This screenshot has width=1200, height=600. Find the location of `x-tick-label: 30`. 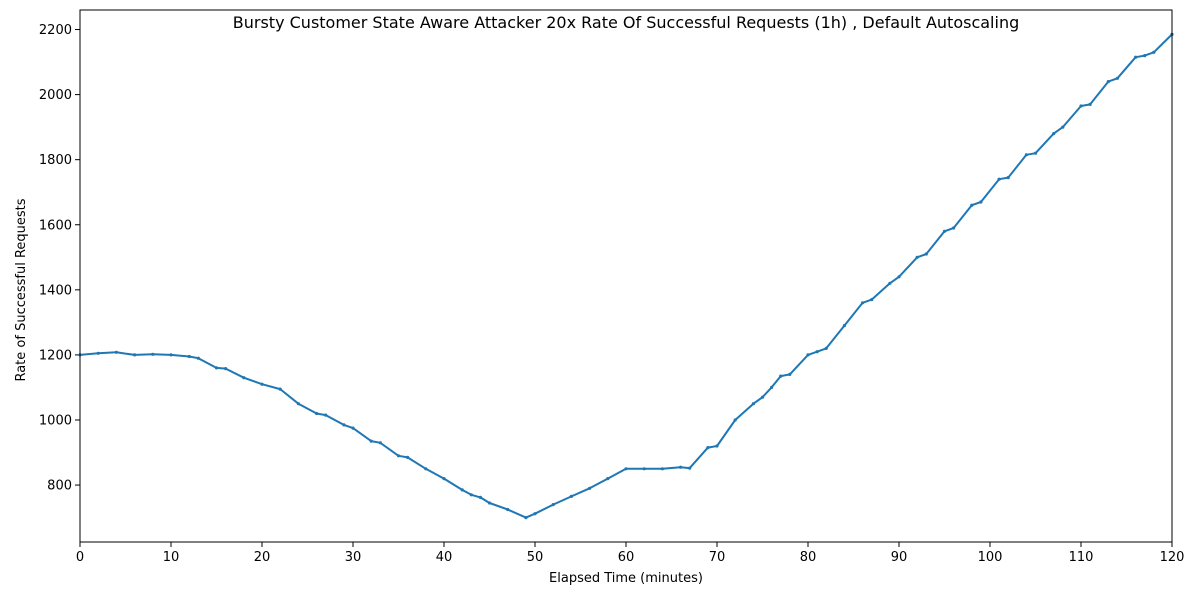

x-tick-label: 30 is located at coordinates (353, 557).